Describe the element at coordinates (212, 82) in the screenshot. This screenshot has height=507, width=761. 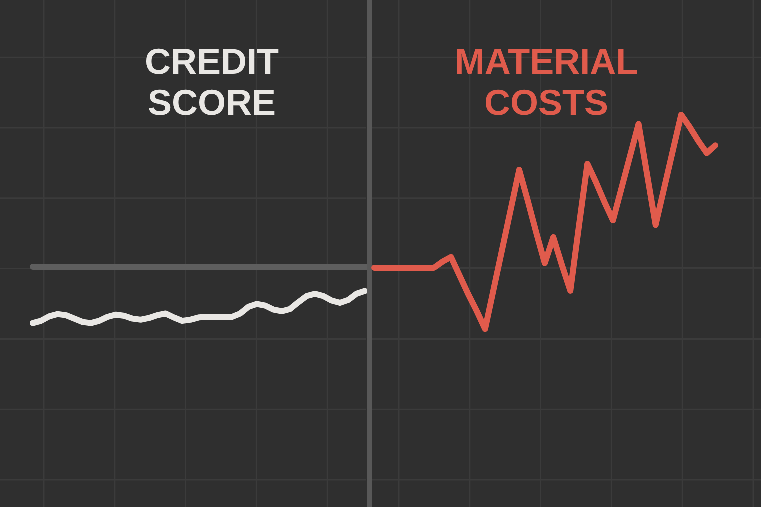
I see `chart-title: CREDIT SCORE` at that location.